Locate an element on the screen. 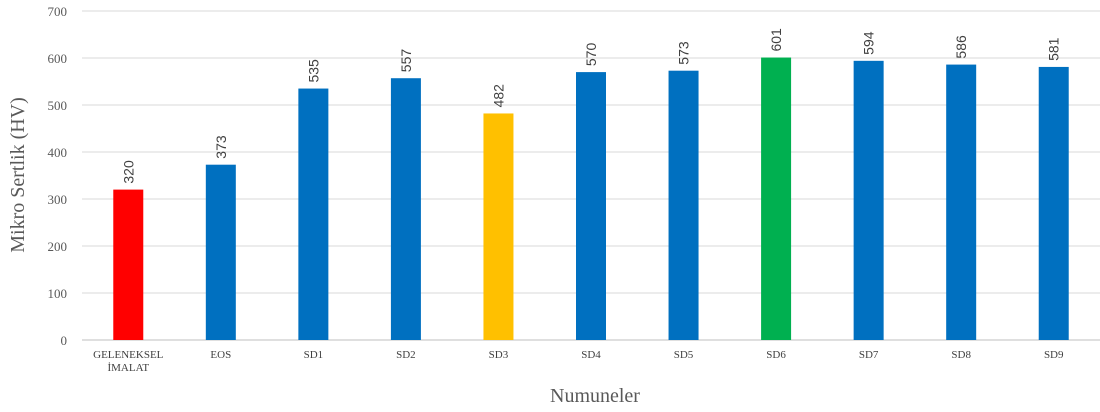  y-tick-label: 0 is located at coordinates (64, 340).